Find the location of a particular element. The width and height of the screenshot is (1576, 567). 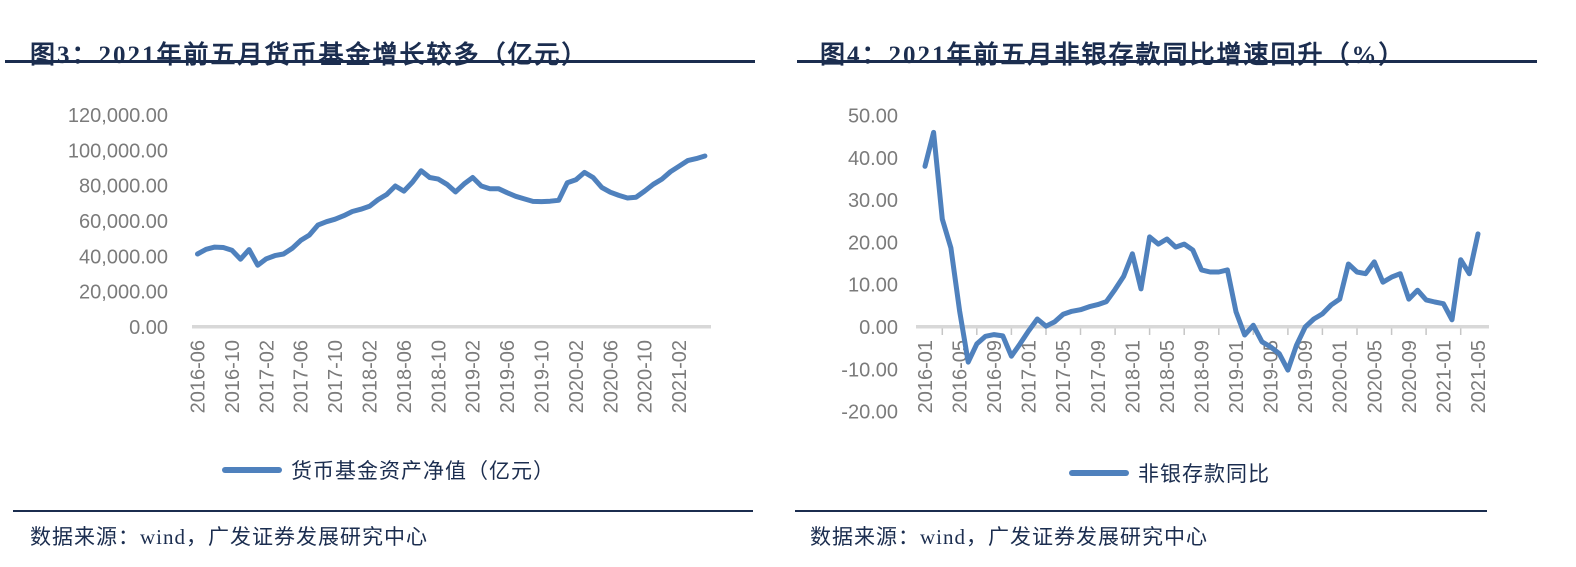

x-axis-tick-label: 2019-01 is located at coordinates (1237, 376).